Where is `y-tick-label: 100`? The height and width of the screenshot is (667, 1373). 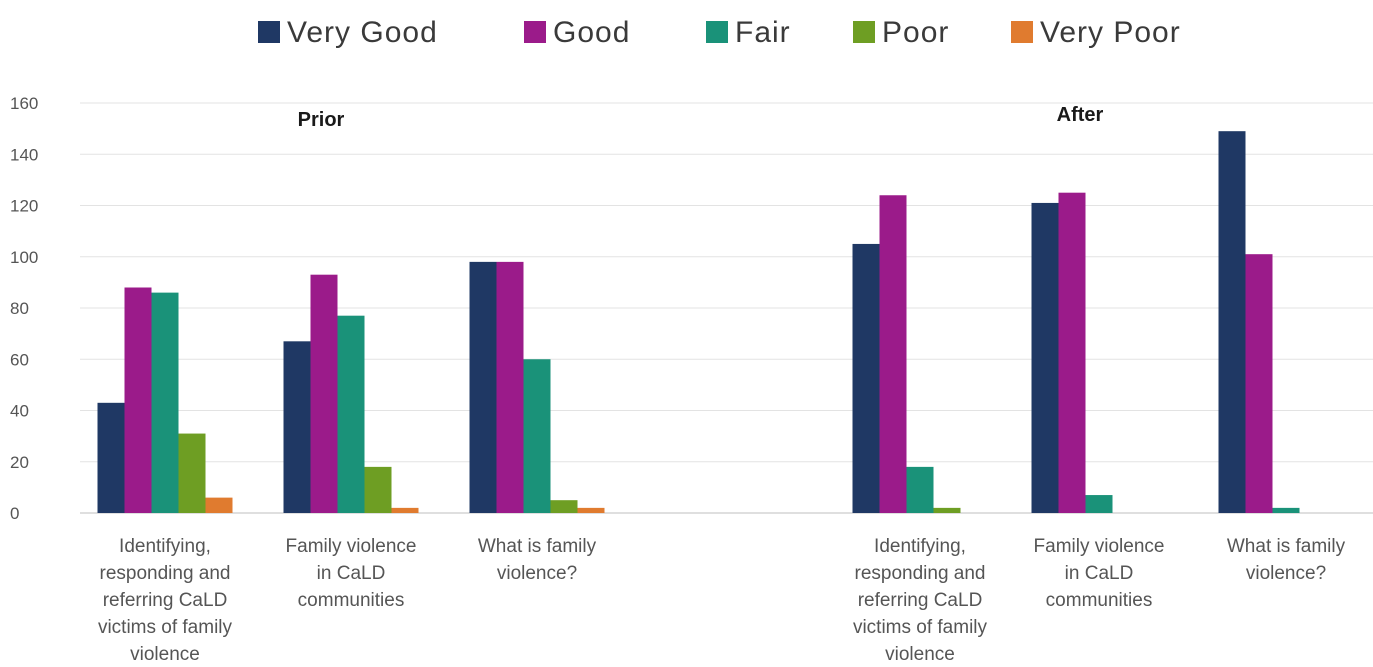 y-tick-label: 100 is located at coordinates (24, 257).